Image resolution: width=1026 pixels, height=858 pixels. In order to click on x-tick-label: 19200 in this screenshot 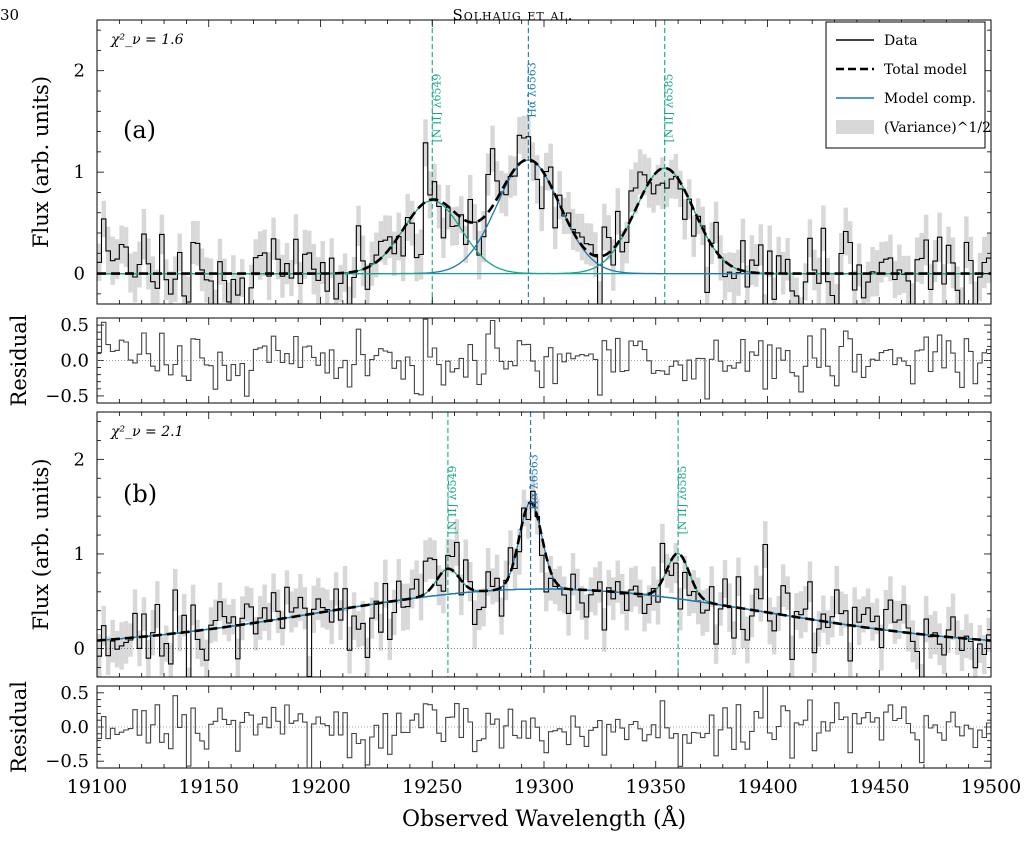, I will do `click(320, 787)`.